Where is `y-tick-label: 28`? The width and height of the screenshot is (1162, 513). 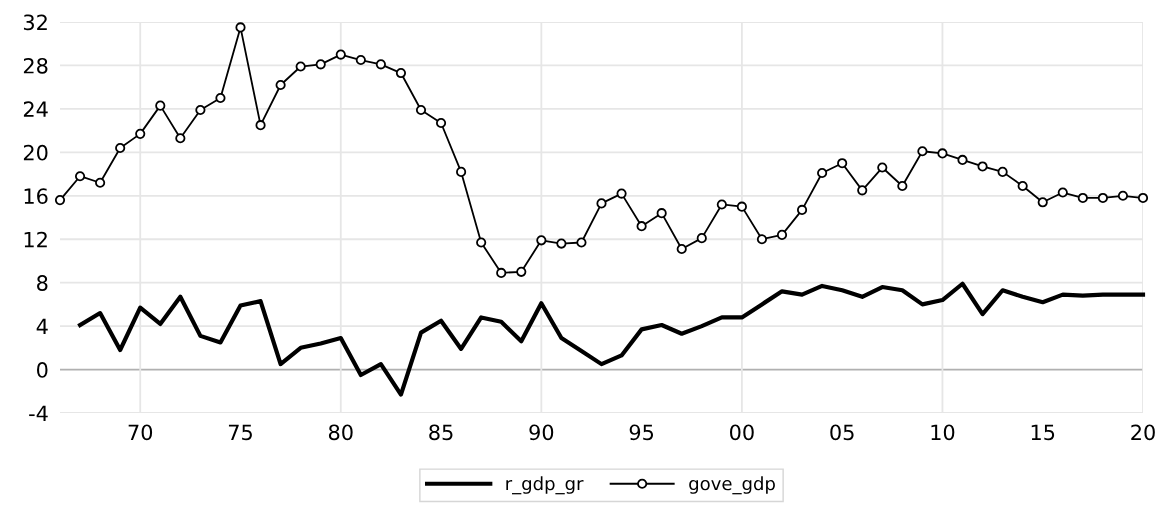 y-tick-label: 28 is located at coordinates (35, 65).